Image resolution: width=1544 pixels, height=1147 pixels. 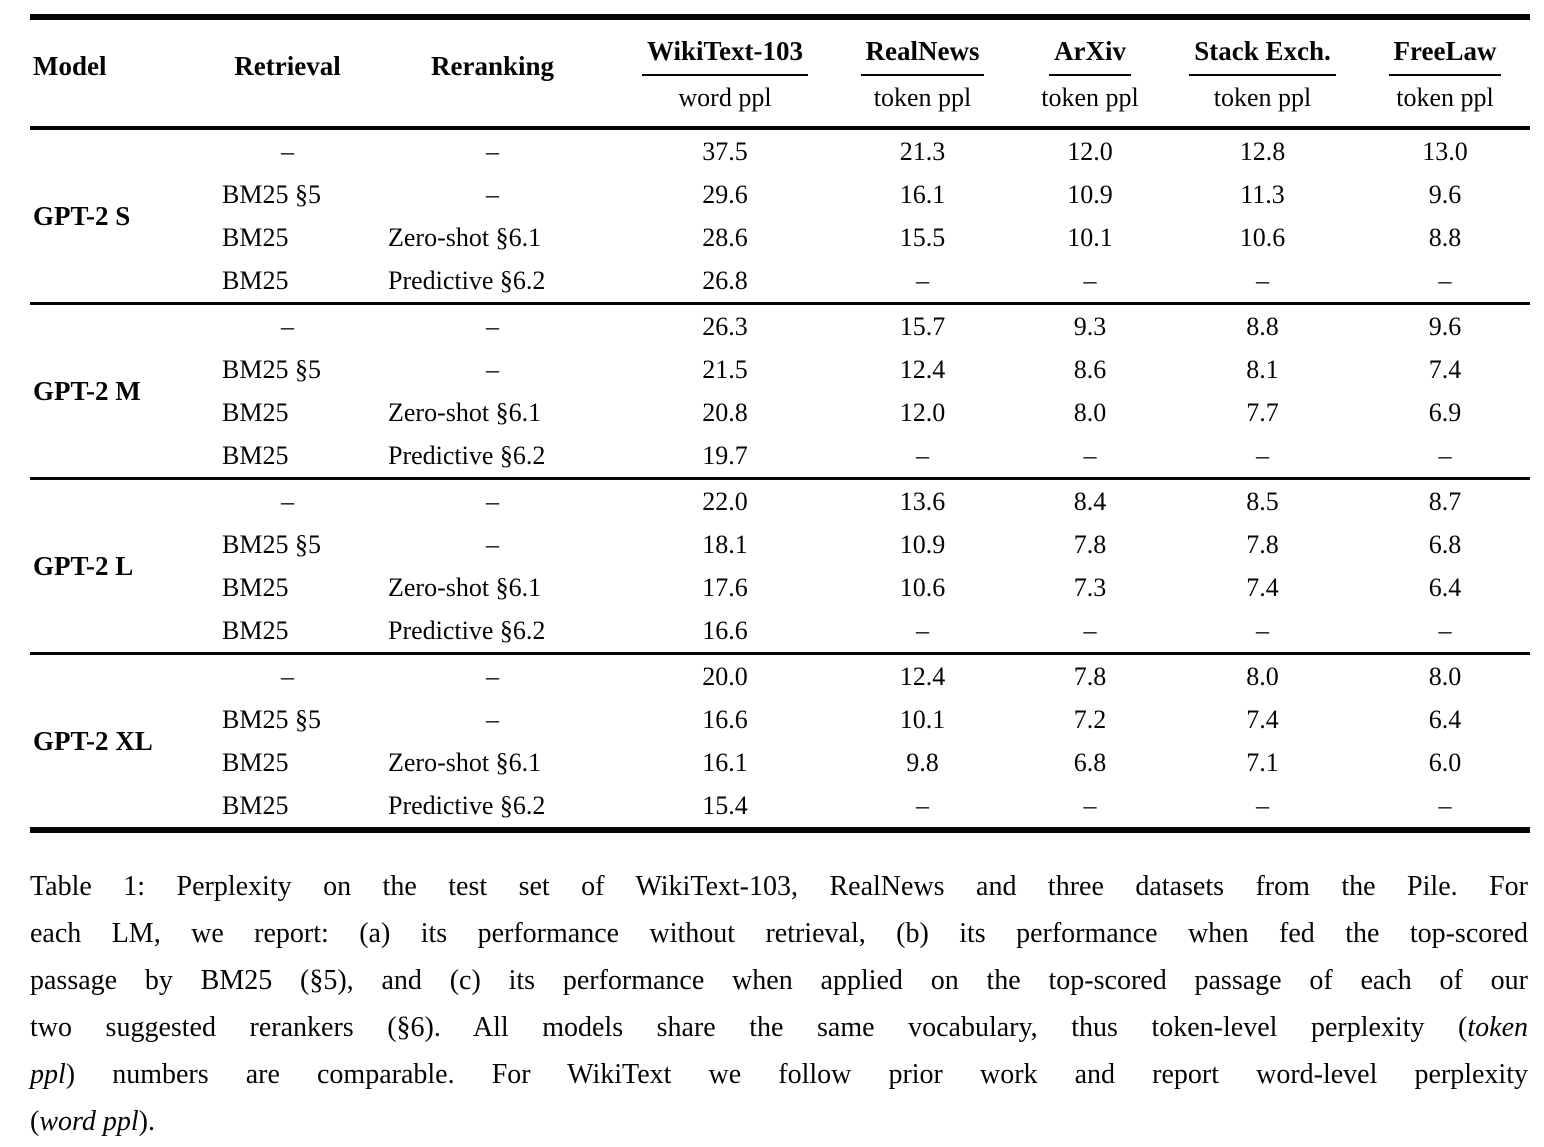 What do you see at coordinates (1262, 237) in the screenshot?
I see `stack-exch-ppl-value: 10.6` at bounding box center [1262, 237].